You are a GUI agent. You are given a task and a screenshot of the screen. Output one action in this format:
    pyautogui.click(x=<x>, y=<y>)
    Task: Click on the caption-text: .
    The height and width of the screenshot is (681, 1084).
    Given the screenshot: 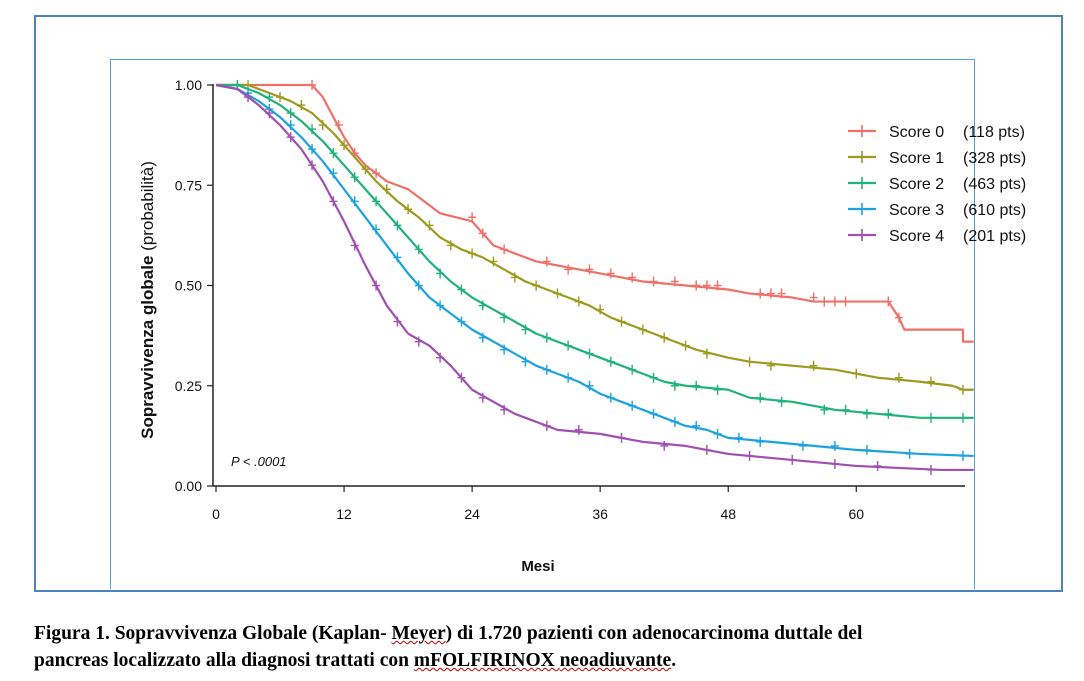 What is the action you would take?
    pyautogui.click(x=674, y=660)
    